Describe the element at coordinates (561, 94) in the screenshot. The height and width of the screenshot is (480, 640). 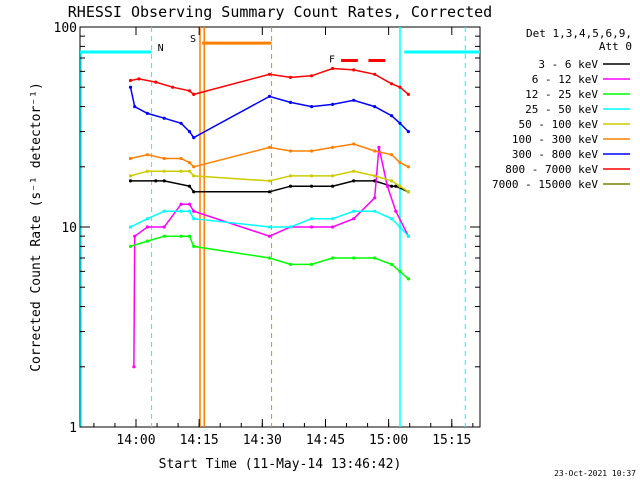
I see `legend-label: 12 - 25 keV` at that location.